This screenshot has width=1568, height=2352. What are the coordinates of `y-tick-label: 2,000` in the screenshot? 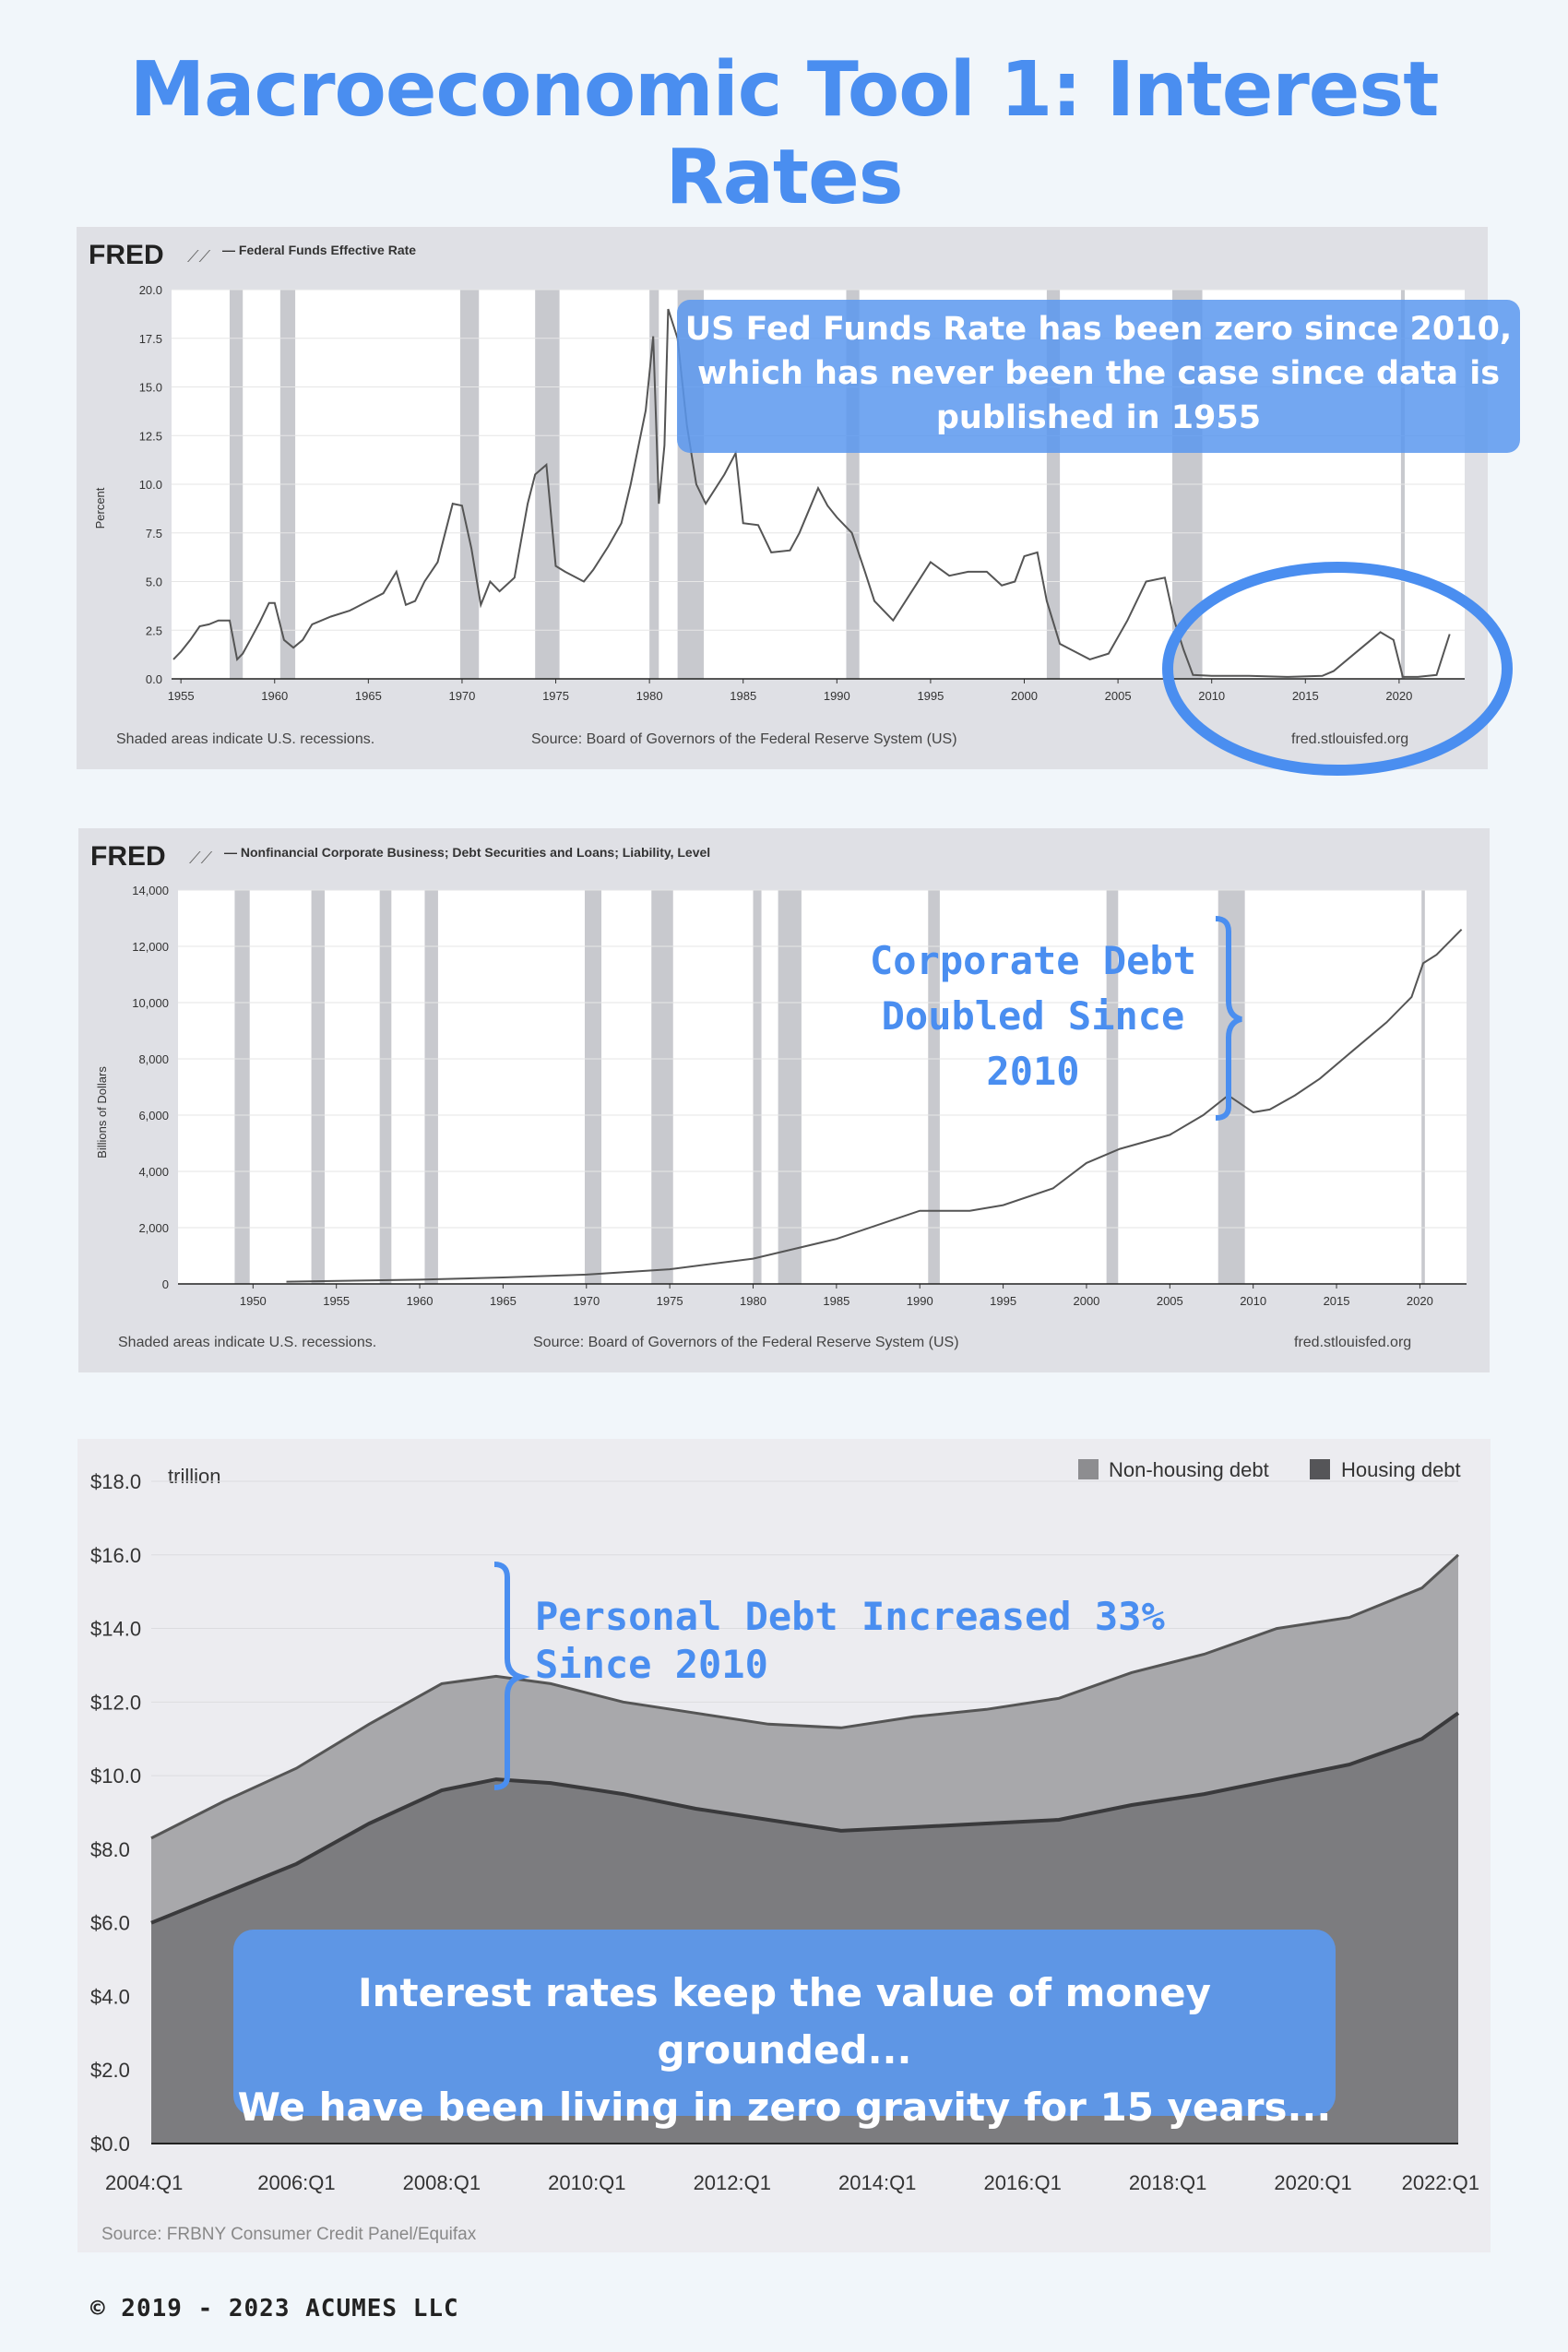 It's located at (153, 1228).